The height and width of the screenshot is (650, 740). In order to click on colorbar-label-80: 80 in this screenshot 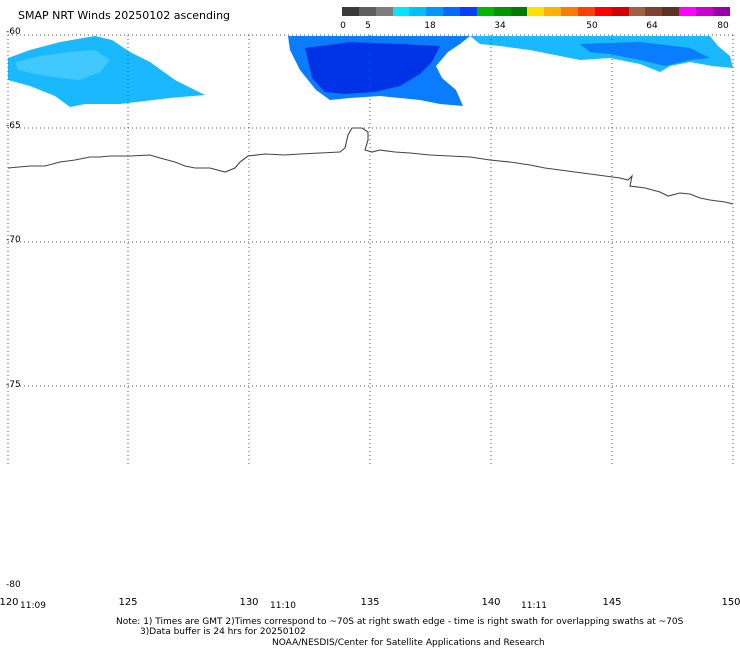, I will do `click(723, 26)`.